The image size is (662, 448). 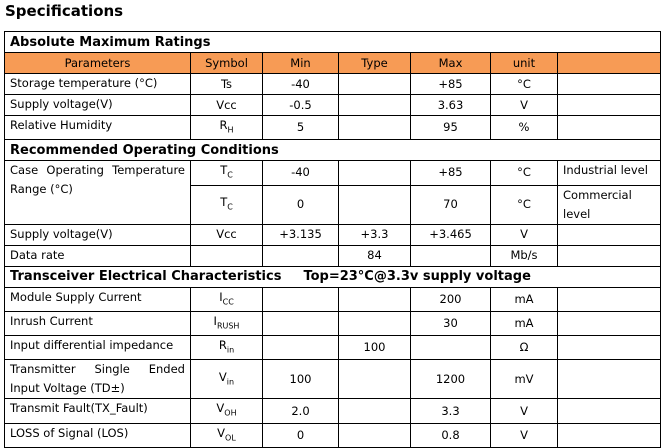 I want to click on max-text: 30, so click(x=450, y=323).